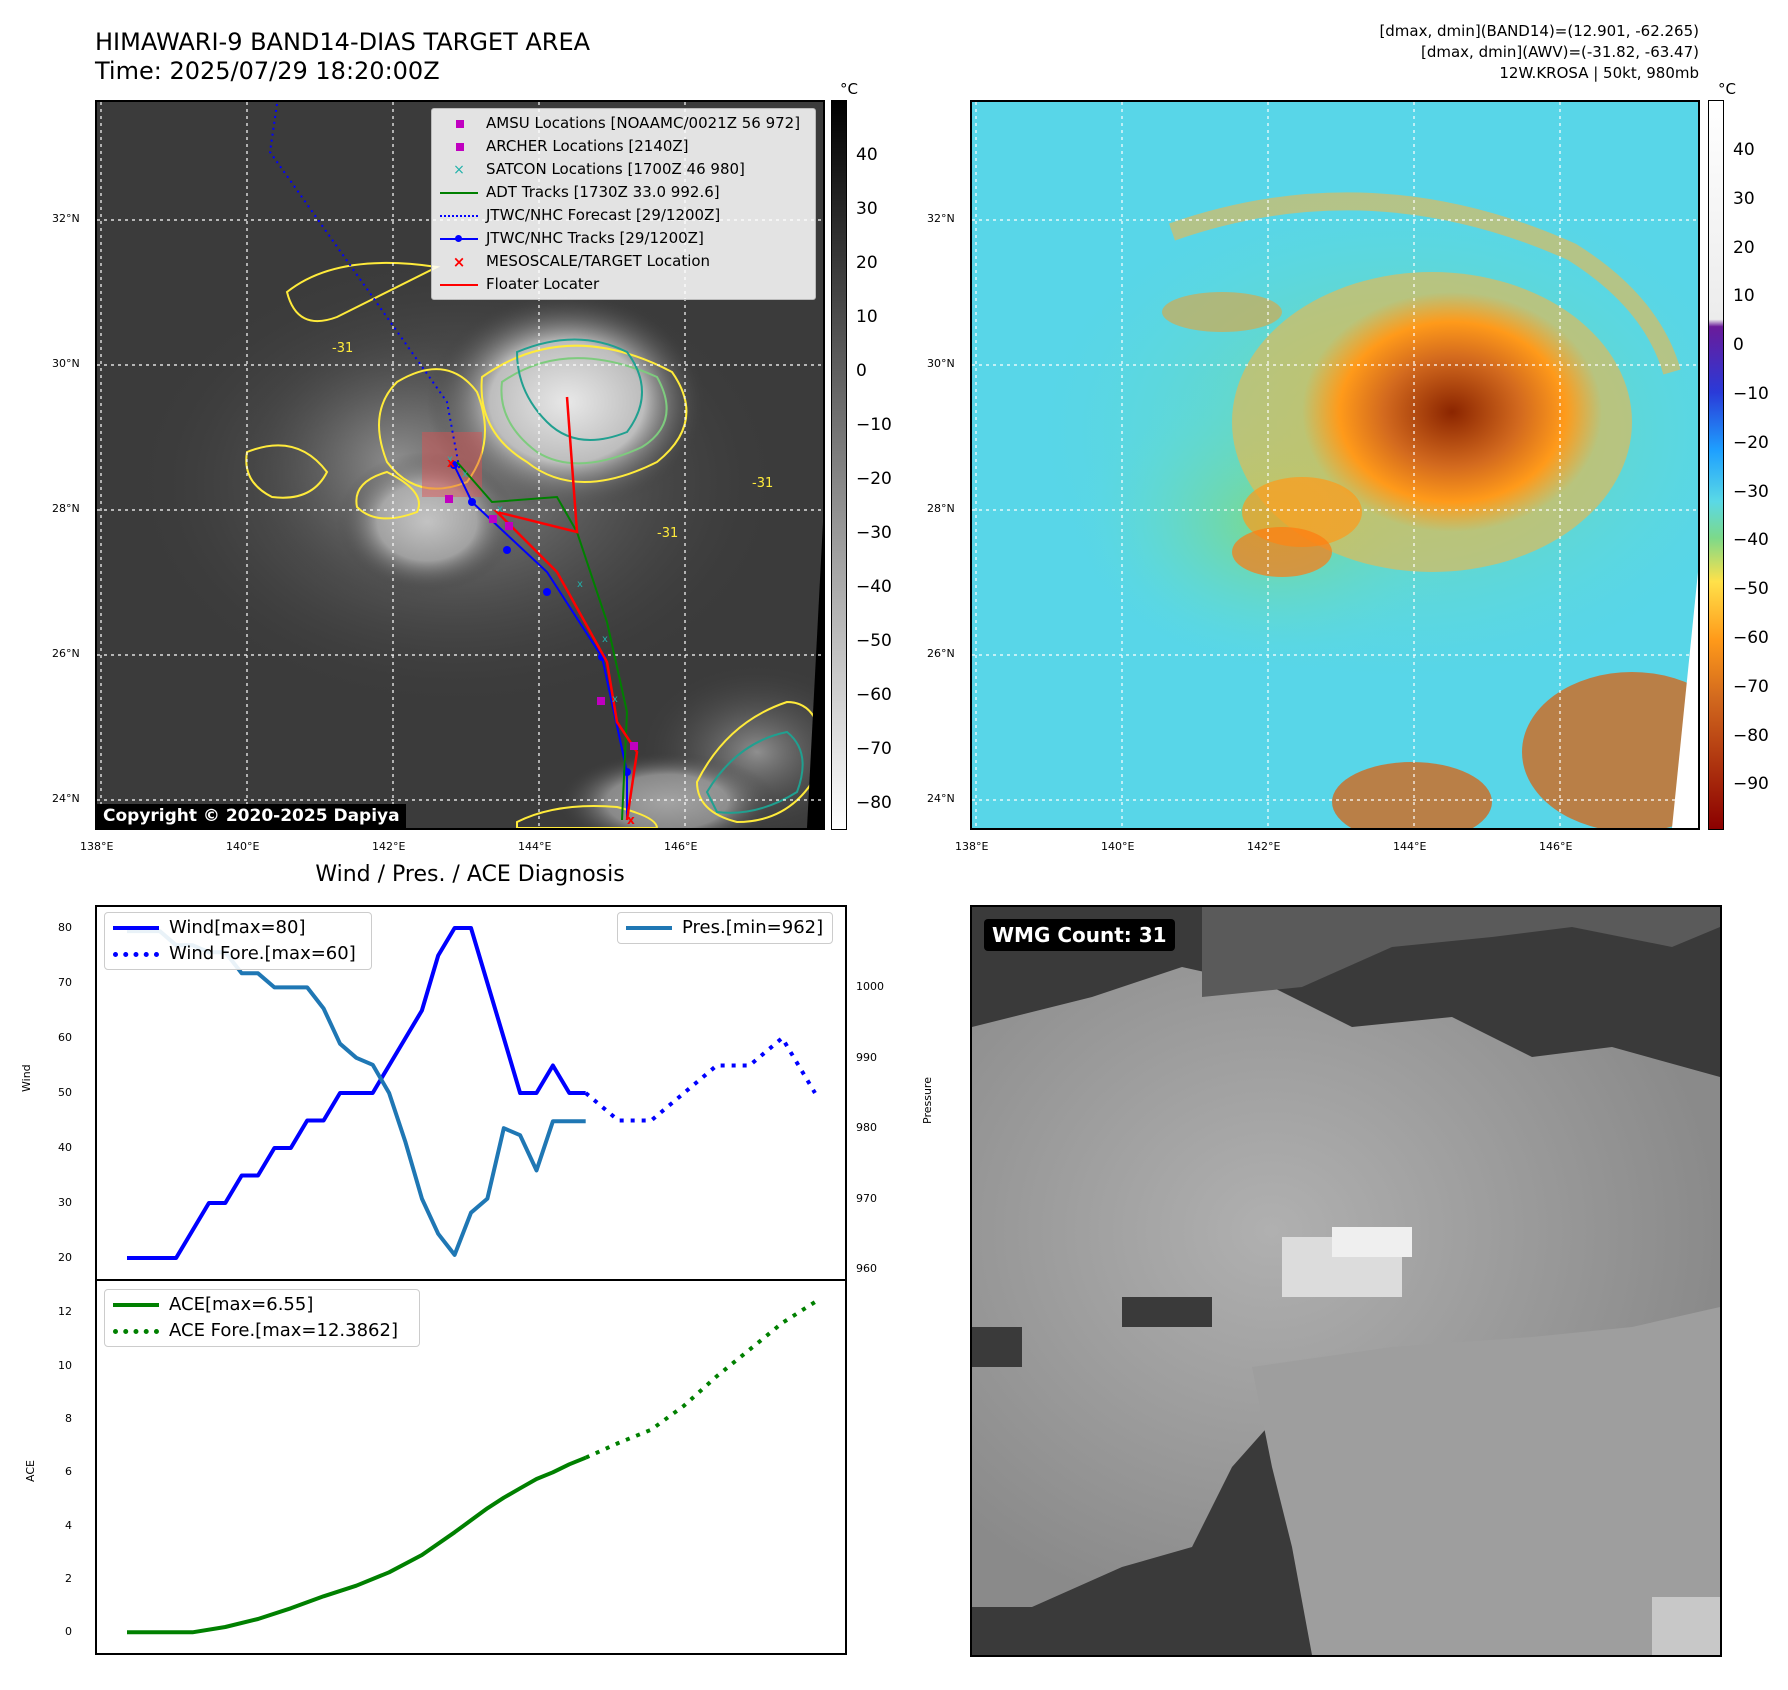  I want to click on pressure-axis-tick: 980, so click(866, 1128).